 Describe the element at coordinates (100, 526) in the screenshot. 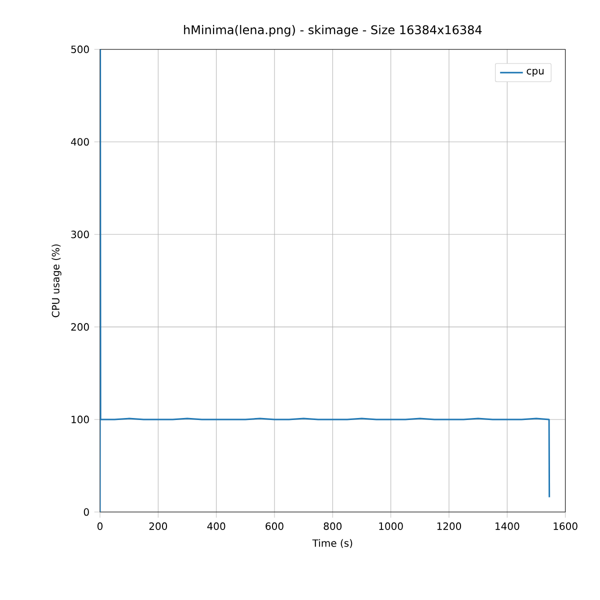

I see `x-tick-label: 0` at that location.